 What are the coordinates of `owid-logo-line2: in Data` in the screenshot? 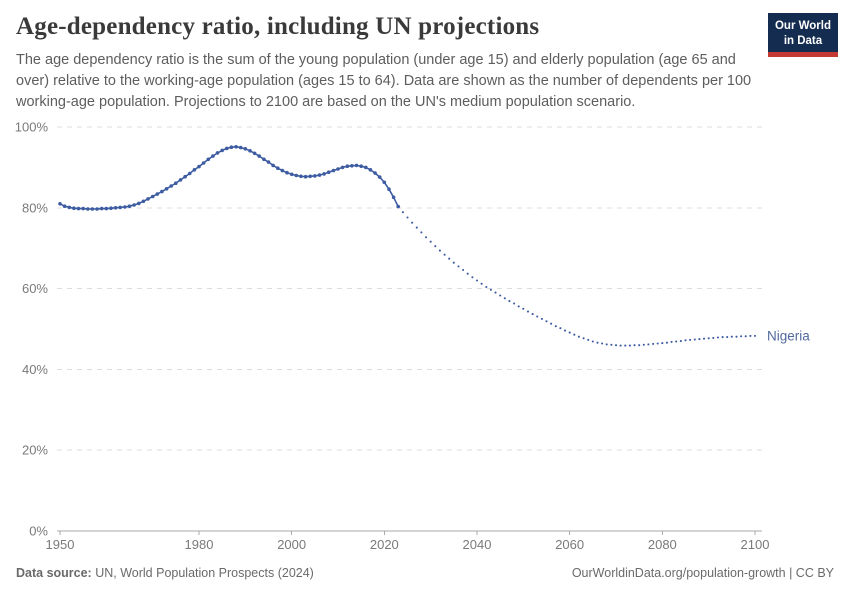 It's located at (803, 40).